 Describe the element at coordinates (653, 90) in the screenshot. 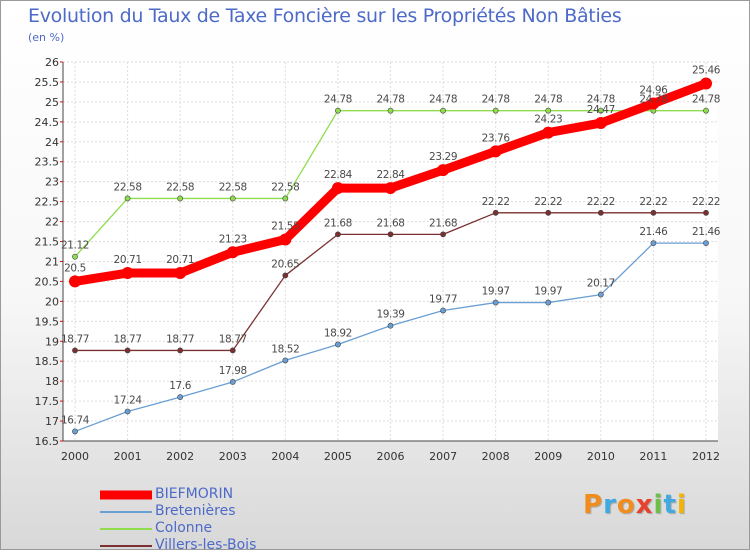

I see `data-label: 24.96` at that location.